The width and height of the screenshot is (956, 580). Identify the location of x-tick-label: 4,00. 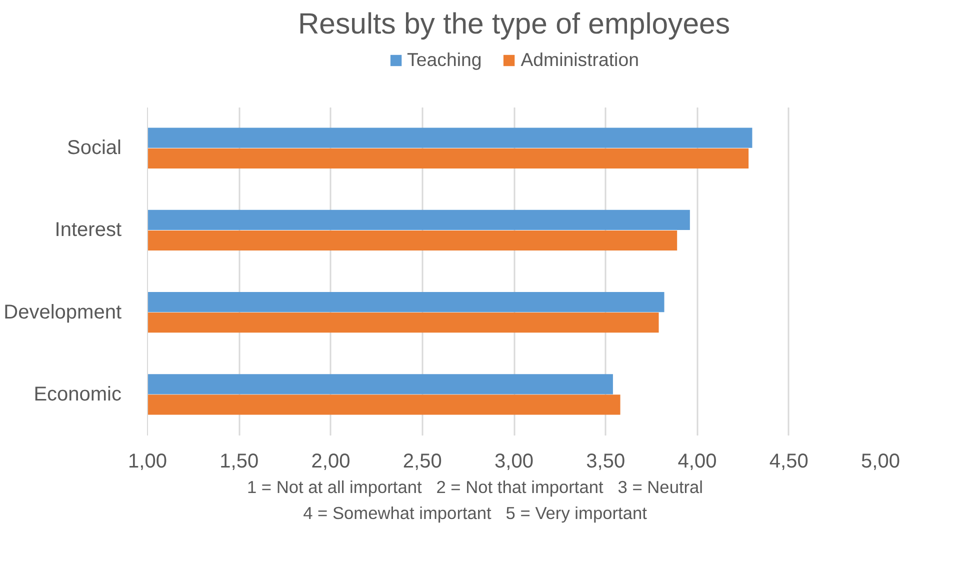
(697, 461).